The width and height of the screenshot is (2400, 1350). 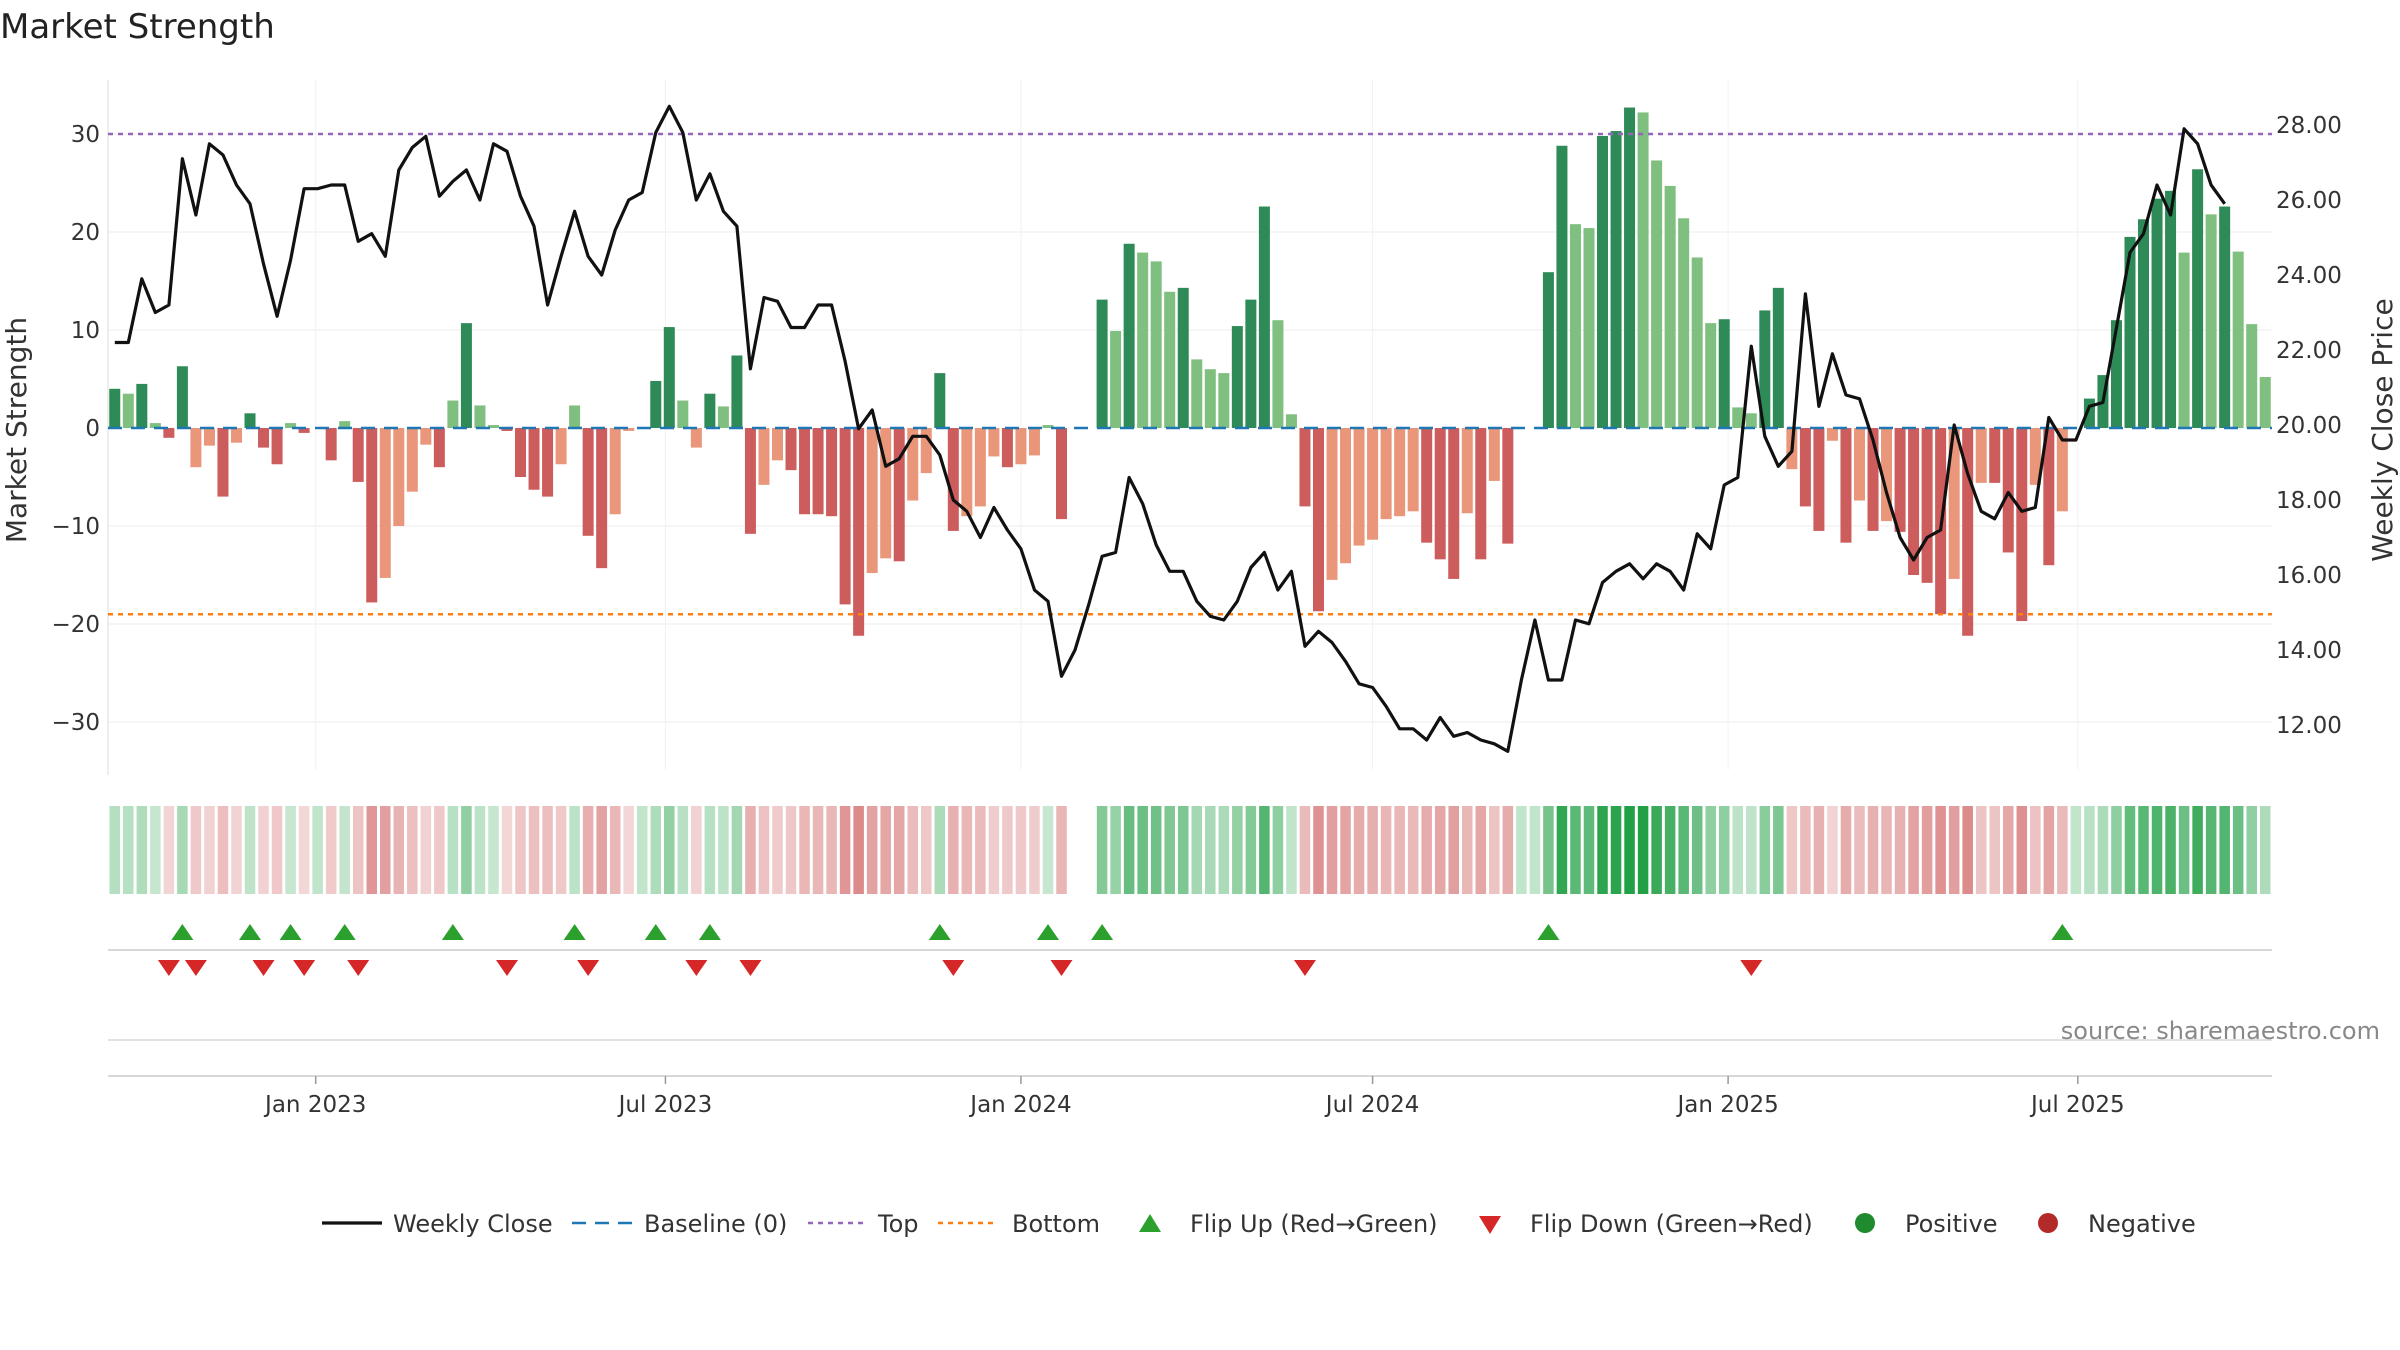 What do you see at coordinates (1314, 1224) in the screenshot?
I see `legend-label: Flip Up (Red→Green)` at bounding box center [1314, 1224].